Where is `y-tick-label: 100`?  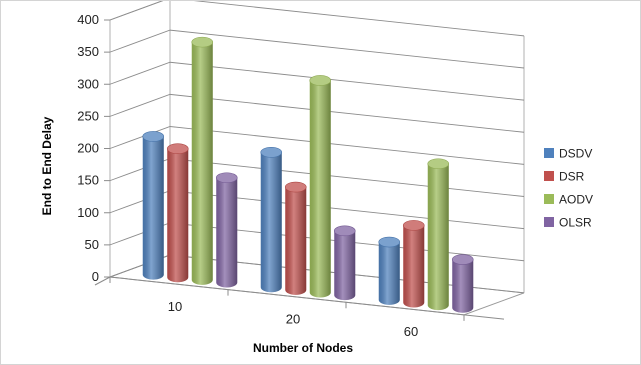
y-tick-label: 100 is located at coordinates (88, 212).